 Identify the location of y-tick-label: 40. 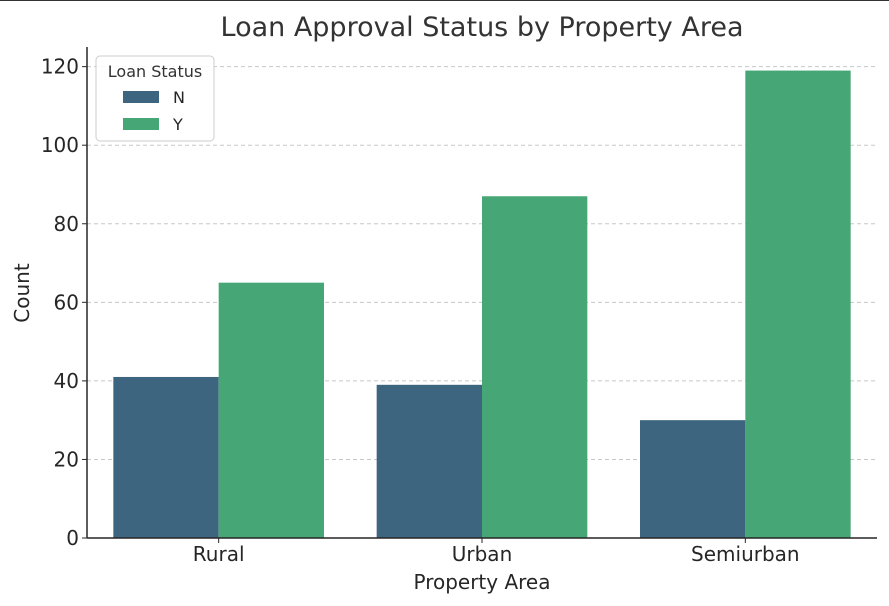
(66, 381).